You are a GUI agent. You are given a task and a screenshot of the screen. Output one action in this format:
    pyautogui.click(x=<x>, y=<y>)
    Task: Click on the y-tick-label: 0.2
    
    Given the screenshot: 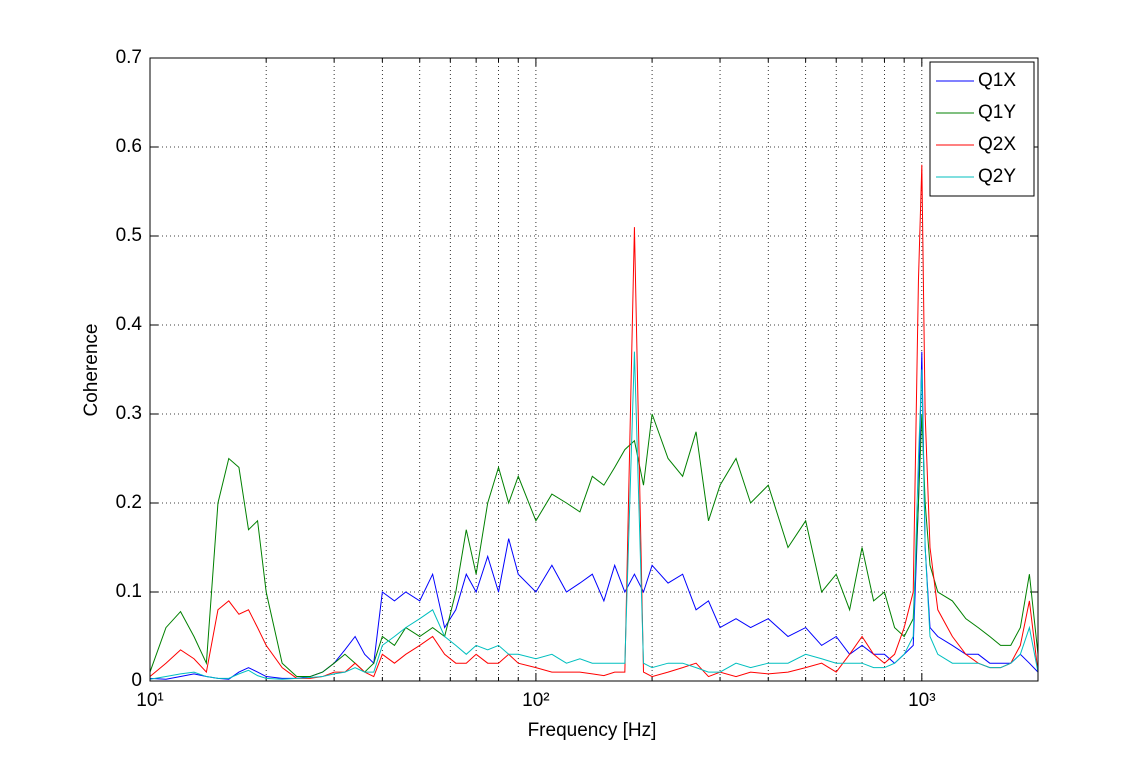 What is the action you would take?
    pyautogui.click(x=129, y=502)
    